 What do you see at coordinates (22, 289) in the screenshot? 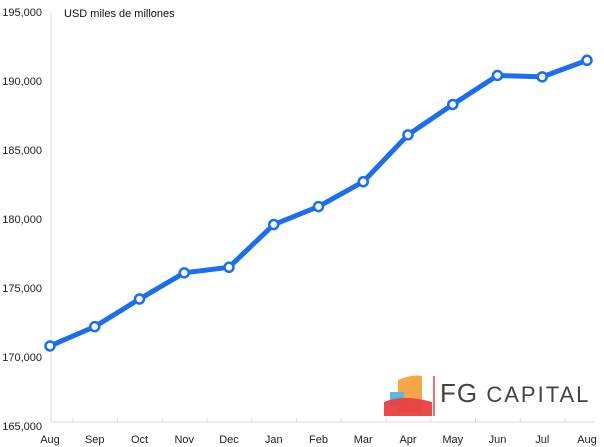
I see `y-tick-label: 175,000` at bounding box center [22, 289].